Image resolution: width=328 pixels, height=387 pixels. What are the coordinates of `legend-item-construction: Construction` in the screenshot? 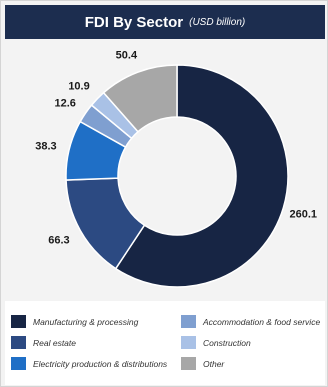 It's located at (216, 342).